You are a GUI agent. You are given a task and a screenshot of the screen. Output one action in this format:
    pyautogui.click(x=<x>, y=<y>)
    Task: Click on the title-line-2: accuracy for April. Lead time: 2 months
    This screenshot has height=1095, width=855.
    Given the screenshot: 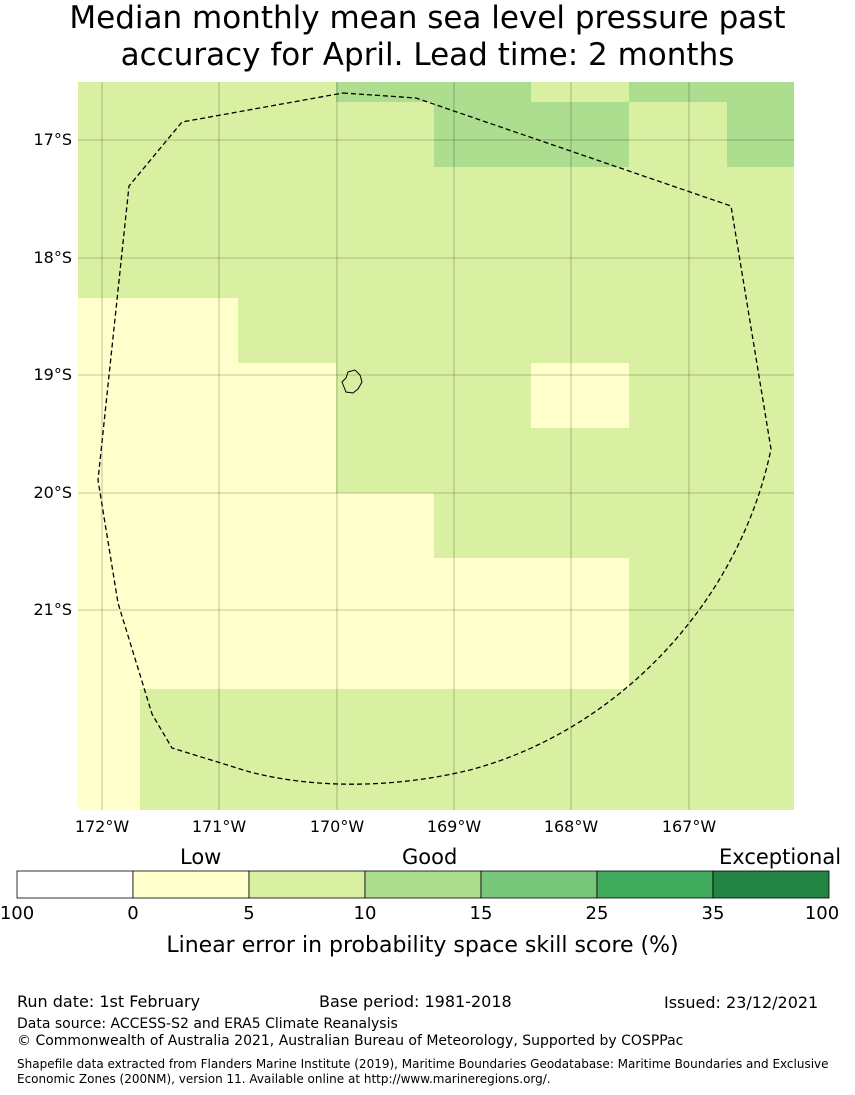 What is the action you would take?
    pyautogui.click(x=427, y=55)
    